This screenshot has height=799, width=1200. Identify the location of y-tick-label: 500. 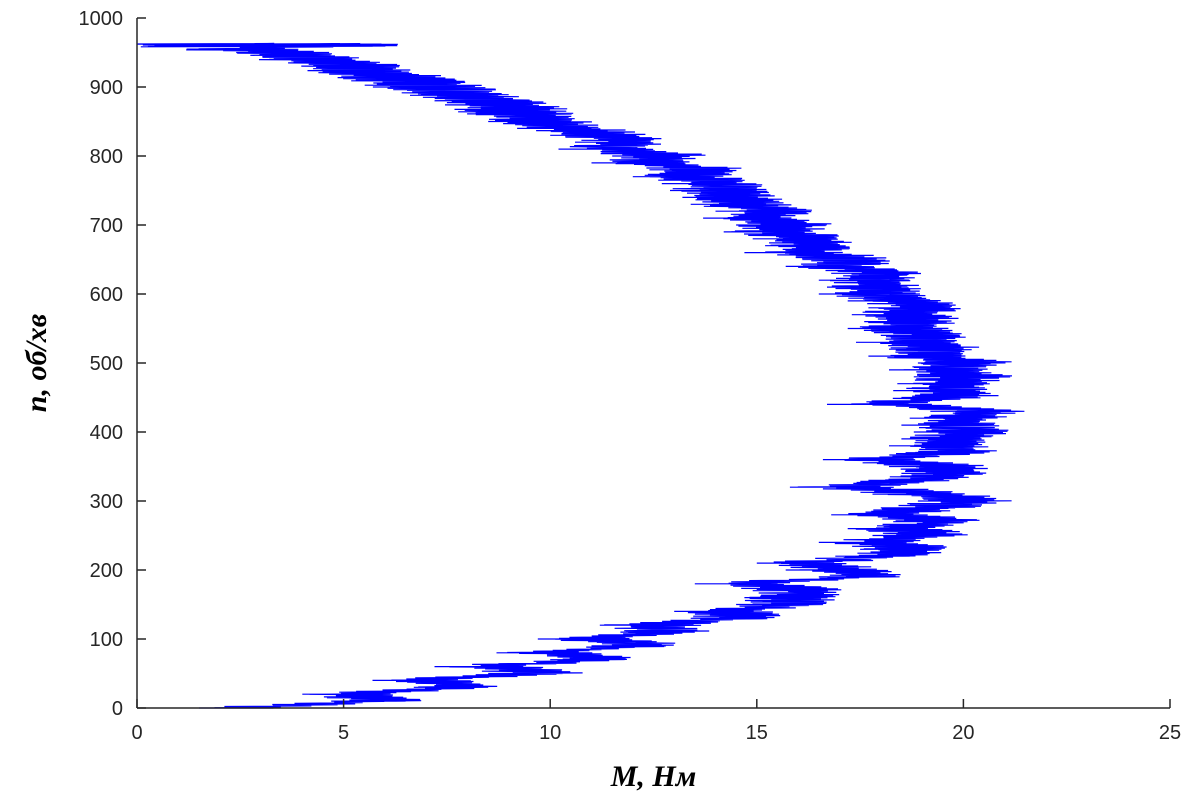
(106, 364).